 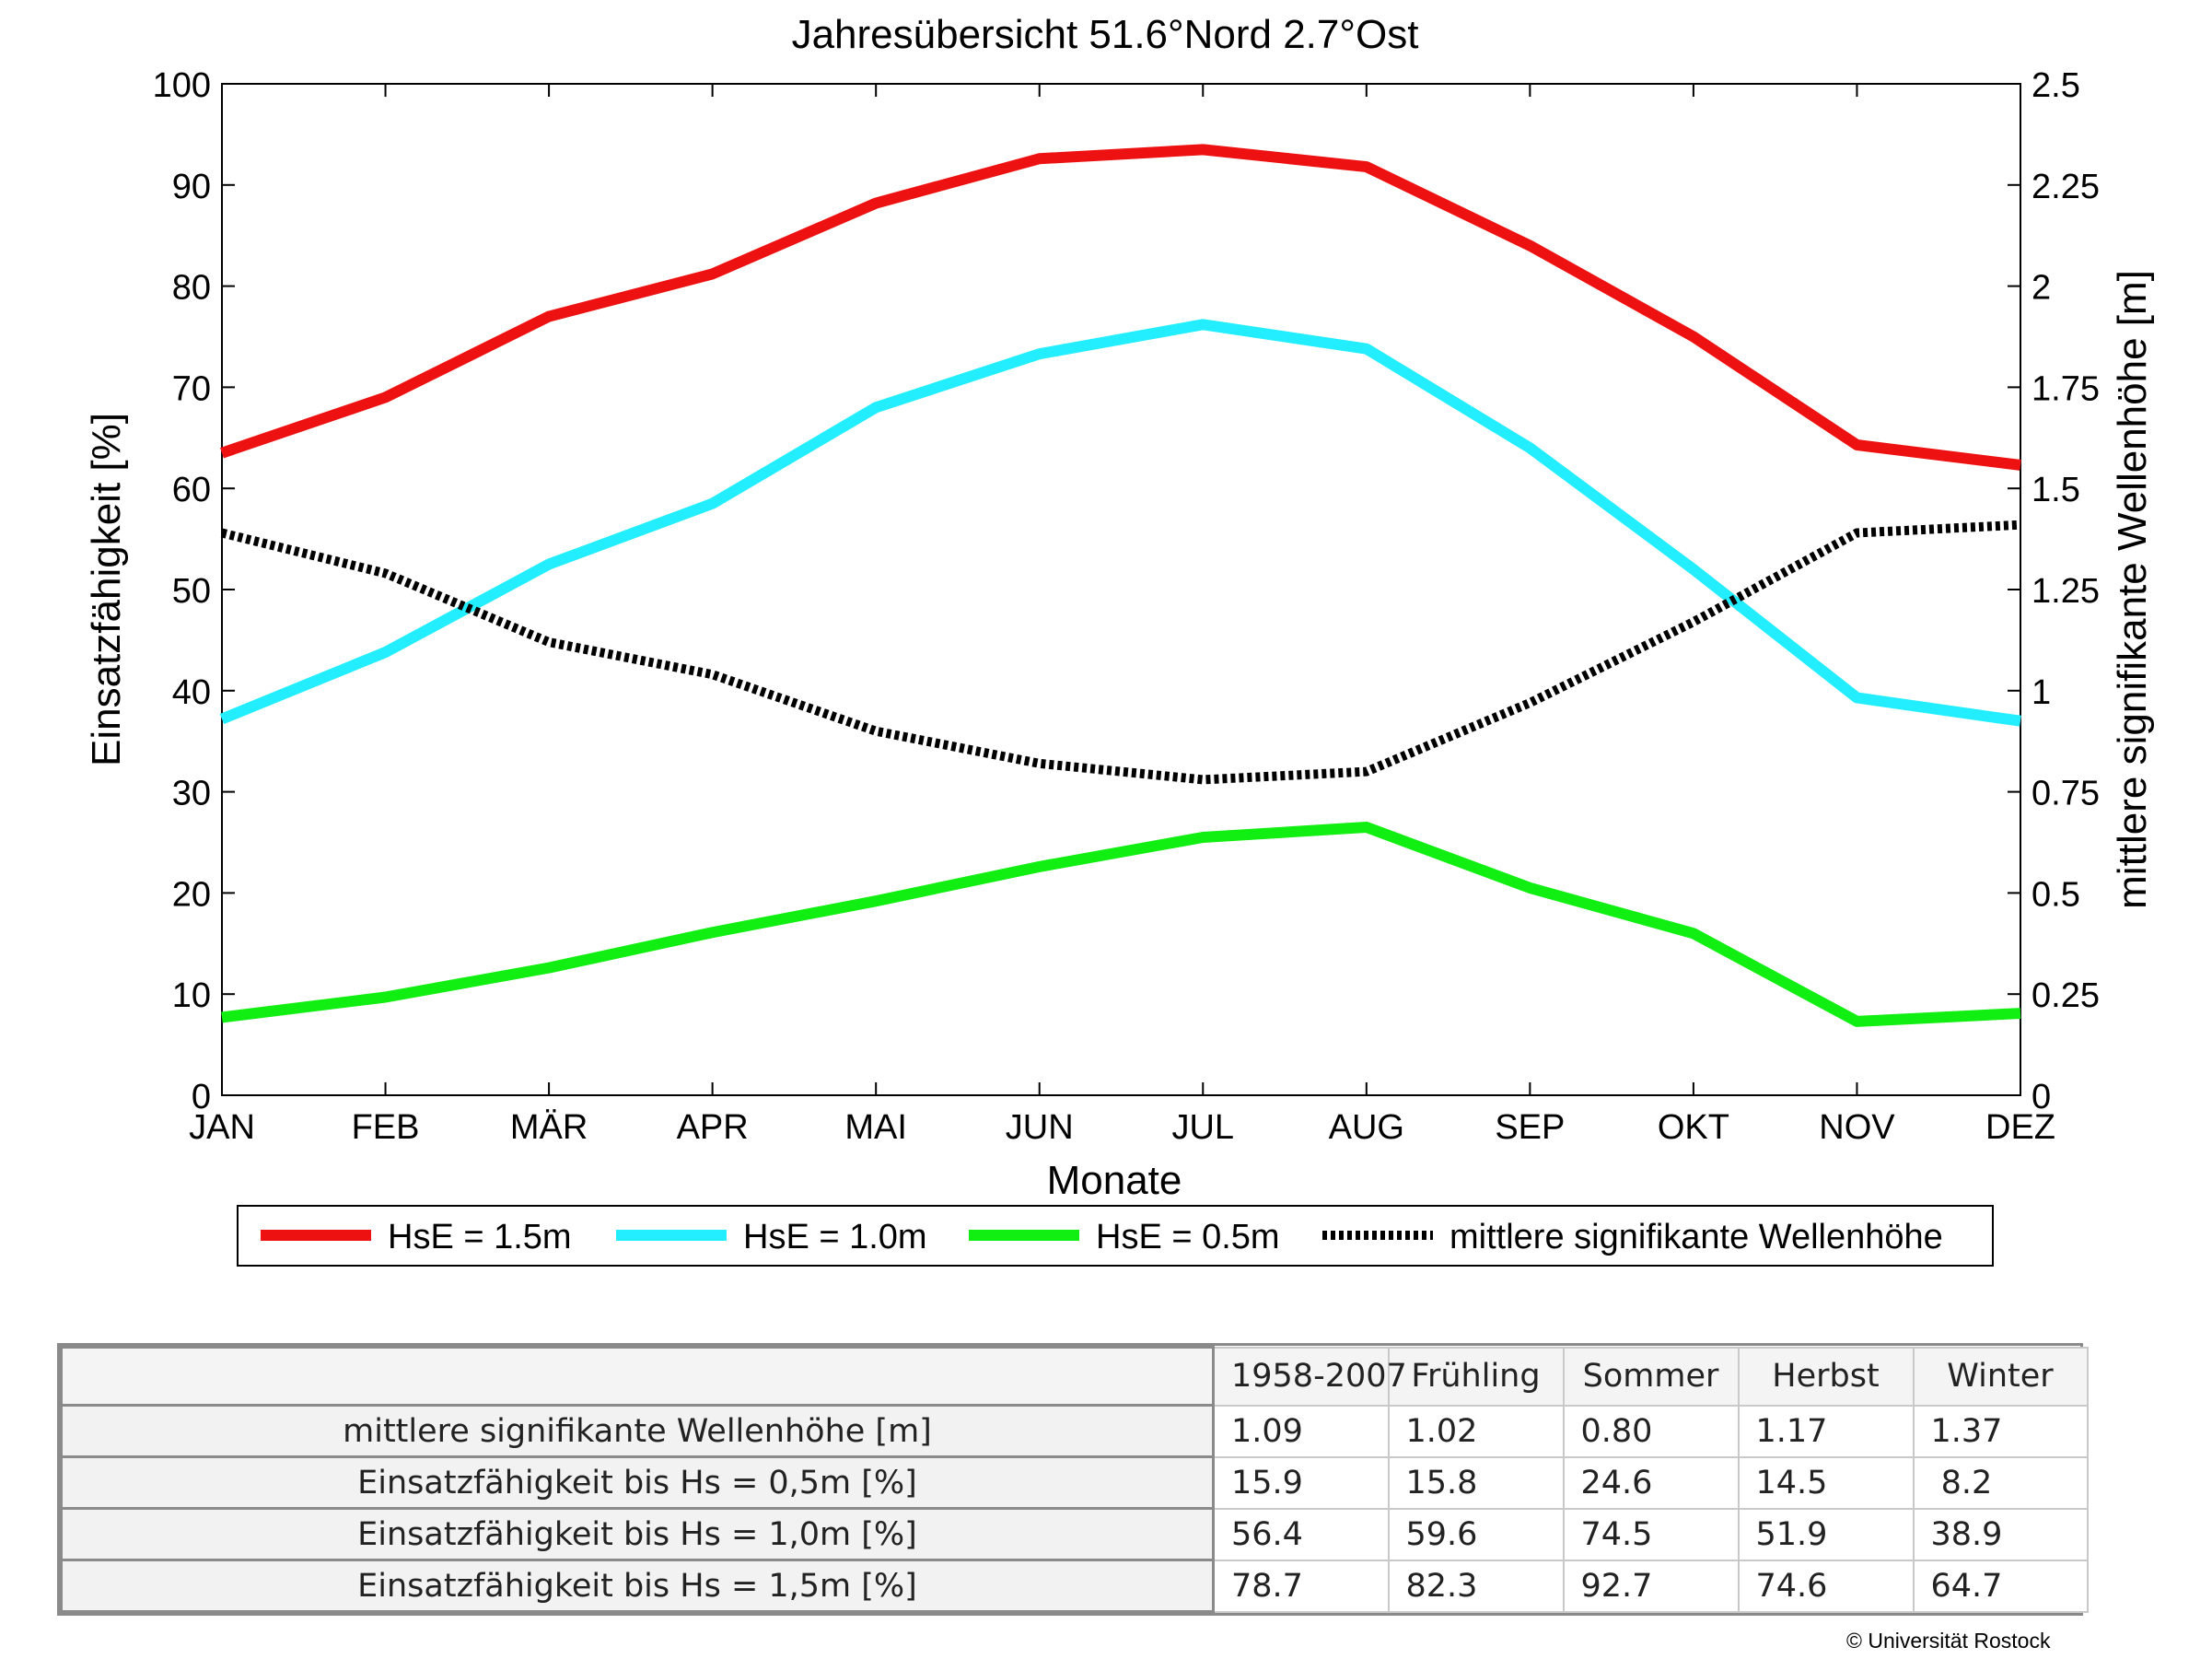 I want to click on table-cell: 24.6, so click(x=1651, y=1482).